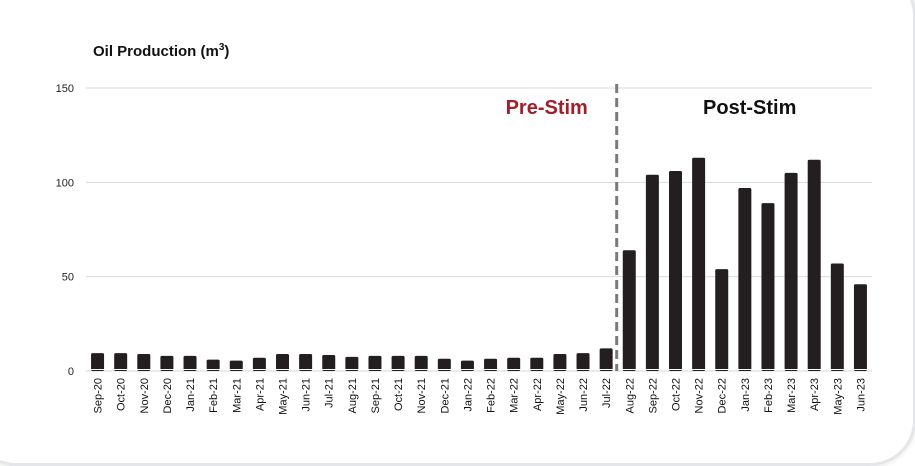 The image size is (915, 466). I want to click on x-tick-label-Jan-21: Jan-21, so click(191, 395).